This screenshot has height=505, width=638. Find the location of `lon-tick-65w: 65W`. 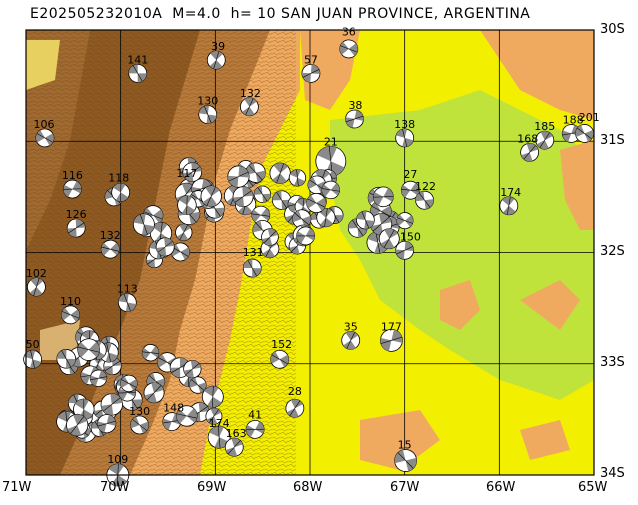

lon-tick-65w: 65W is located at coordinates (593, 487).